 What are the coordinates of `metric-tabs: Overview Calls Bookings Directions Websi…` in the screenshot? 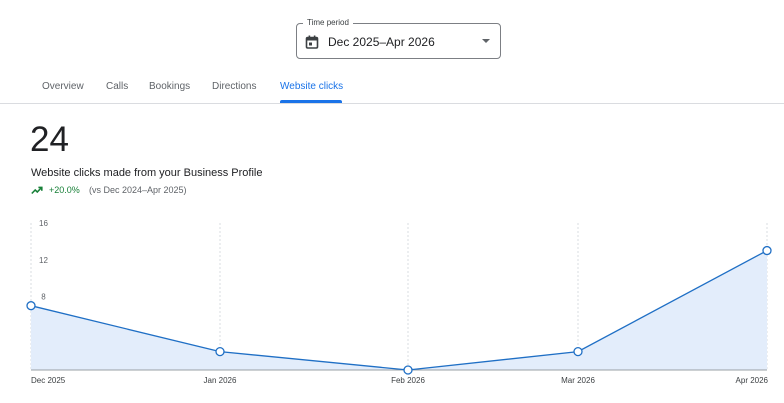 It's located at (392, 88).